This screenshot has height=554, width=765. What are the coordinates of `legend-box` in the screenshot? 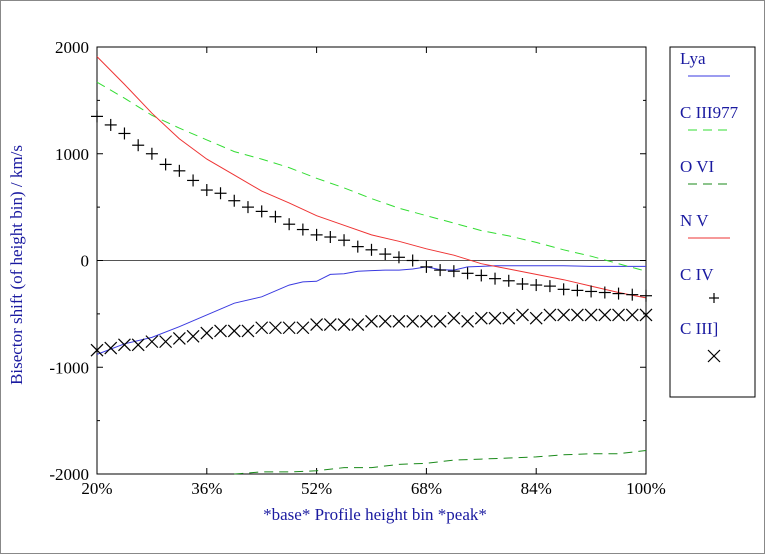 It's located at (712, 222).